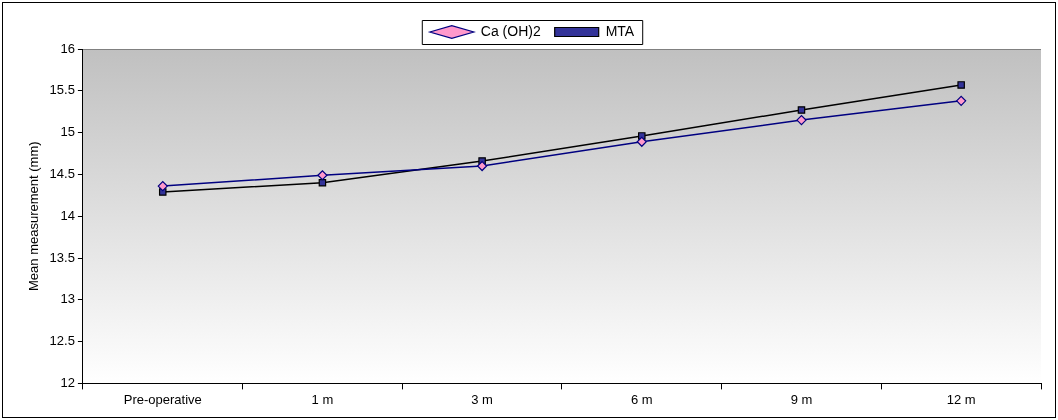 This screenshot has width=1058, height=420. What do you see at coordinates (961, 399) in the screenshot?
I see `x-tick-label: 12 m` at bounding box center [961, 399].